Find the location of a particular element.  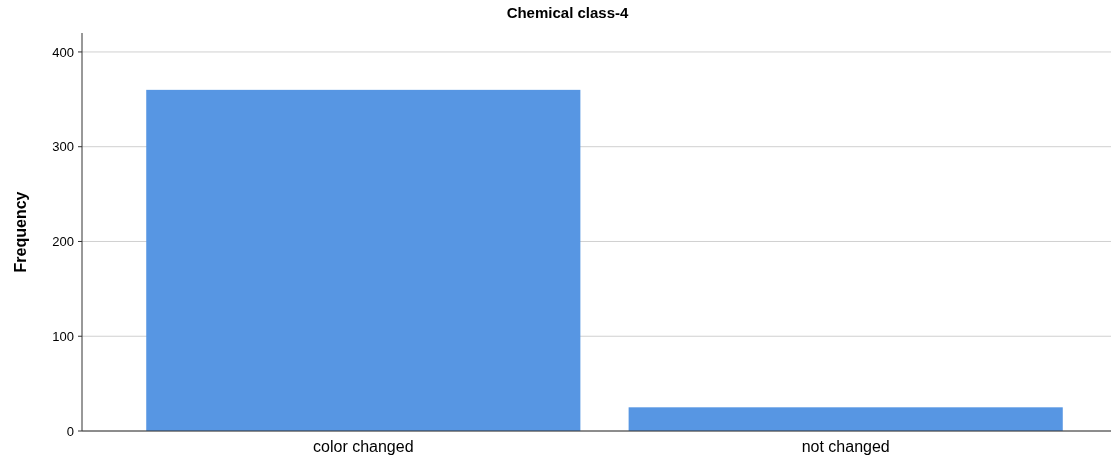

x-tick-label: not changed is located at coordinates (845, 446).